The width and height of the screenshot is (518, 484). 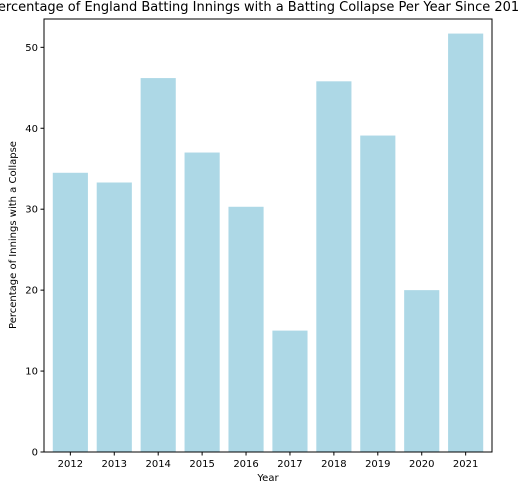 I want to click on x-axis-label: Year, so click(x=267, y=478).